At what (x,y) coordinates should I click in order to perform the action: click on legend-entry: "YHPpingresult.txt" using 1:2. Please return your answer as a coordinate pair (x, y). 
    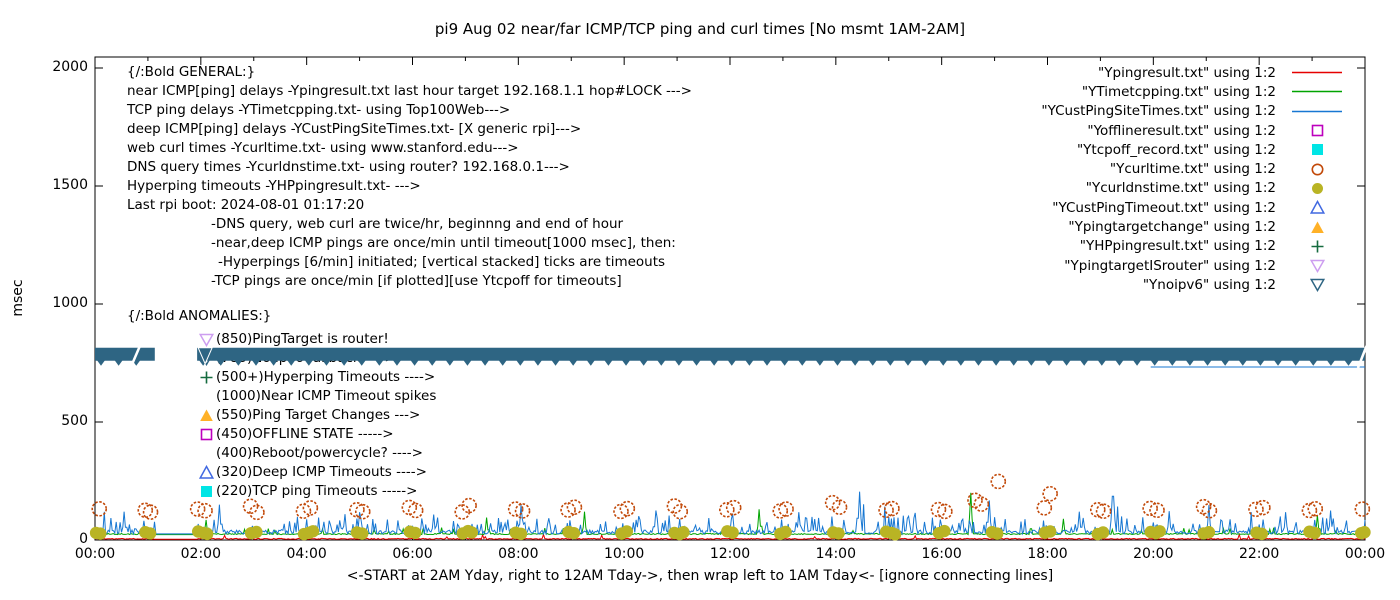
    Looking at the image, I should click on (1193, 246).